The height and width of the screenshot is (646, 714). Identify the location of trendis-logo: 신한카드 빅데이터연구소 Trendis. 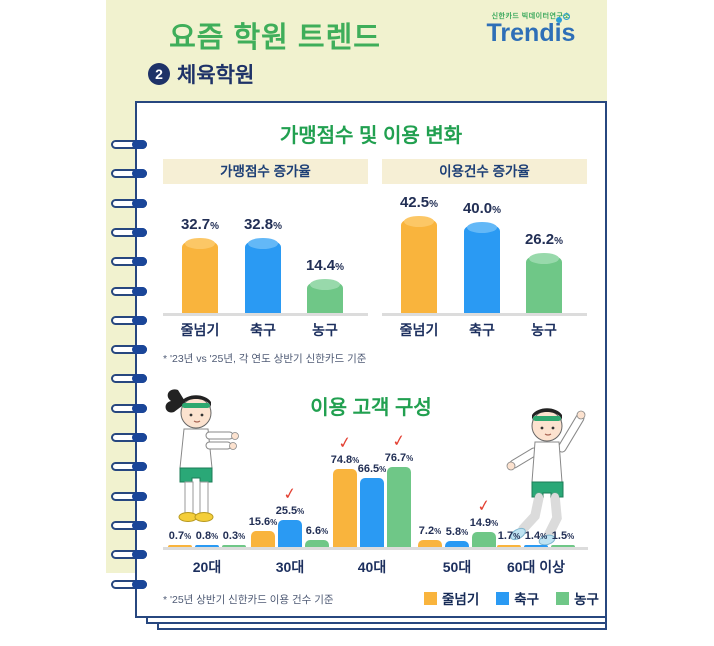
(531, 28).